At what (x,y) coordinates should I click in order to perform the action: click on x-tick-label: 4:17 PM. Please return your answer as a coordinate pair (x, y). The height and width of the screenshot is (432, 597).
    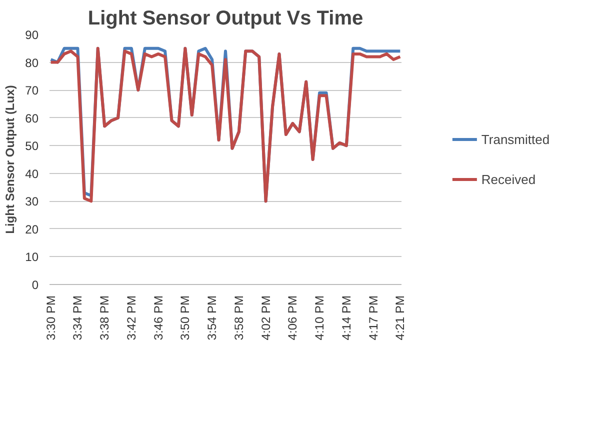
    Looking at the image, I should click on (373, 317).